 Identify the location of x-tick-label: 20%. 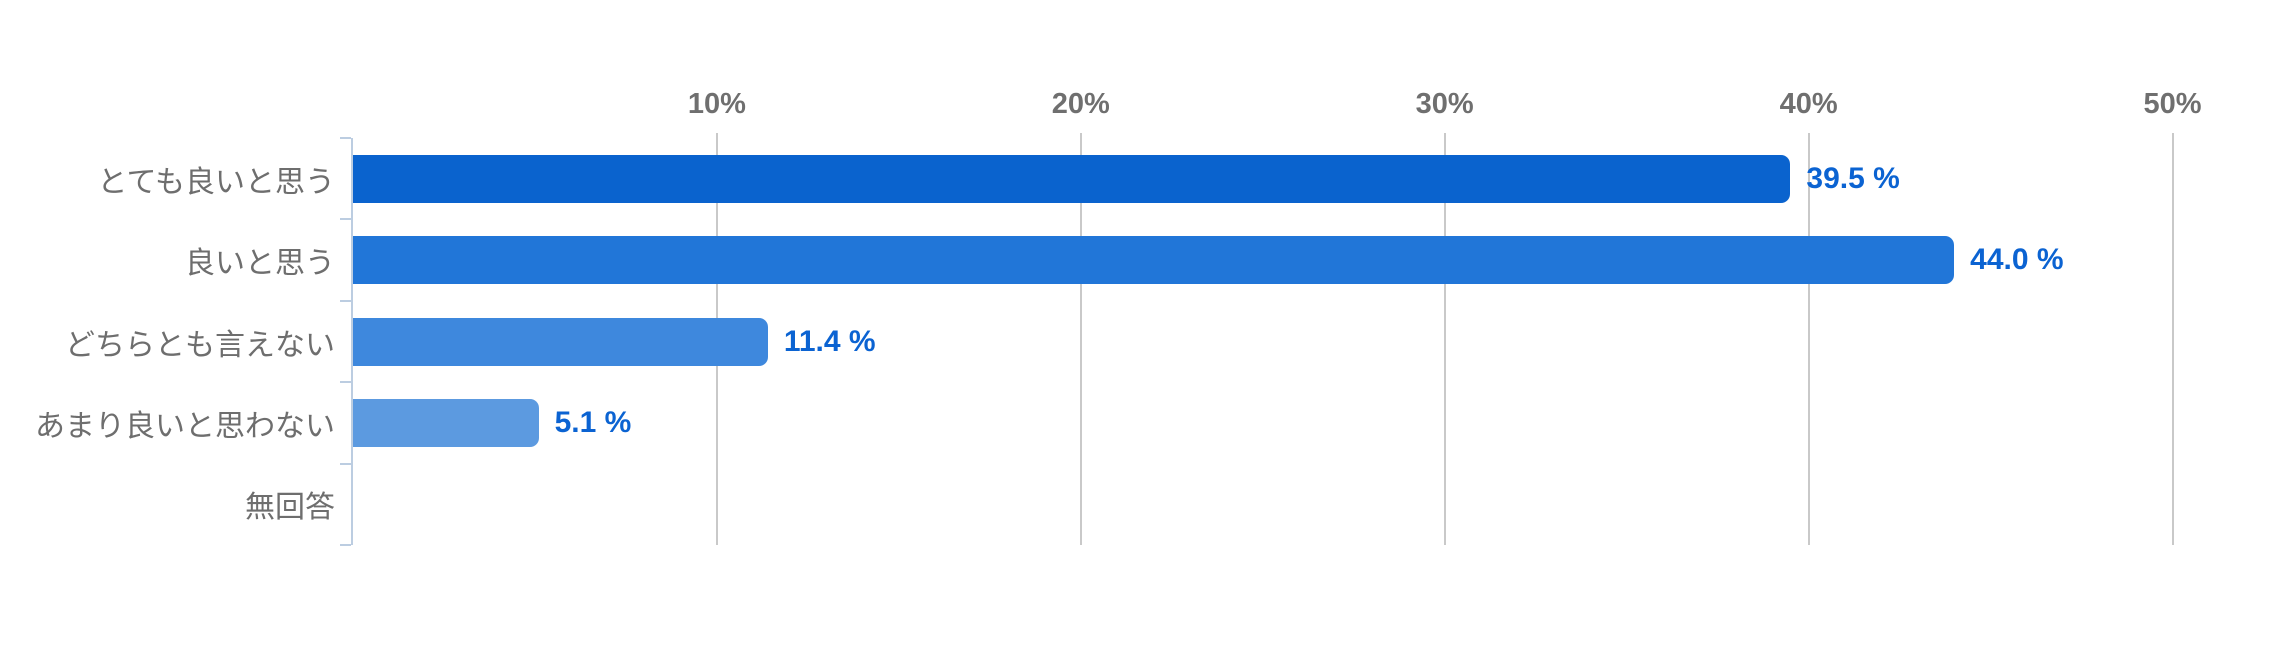
(1080, 104).